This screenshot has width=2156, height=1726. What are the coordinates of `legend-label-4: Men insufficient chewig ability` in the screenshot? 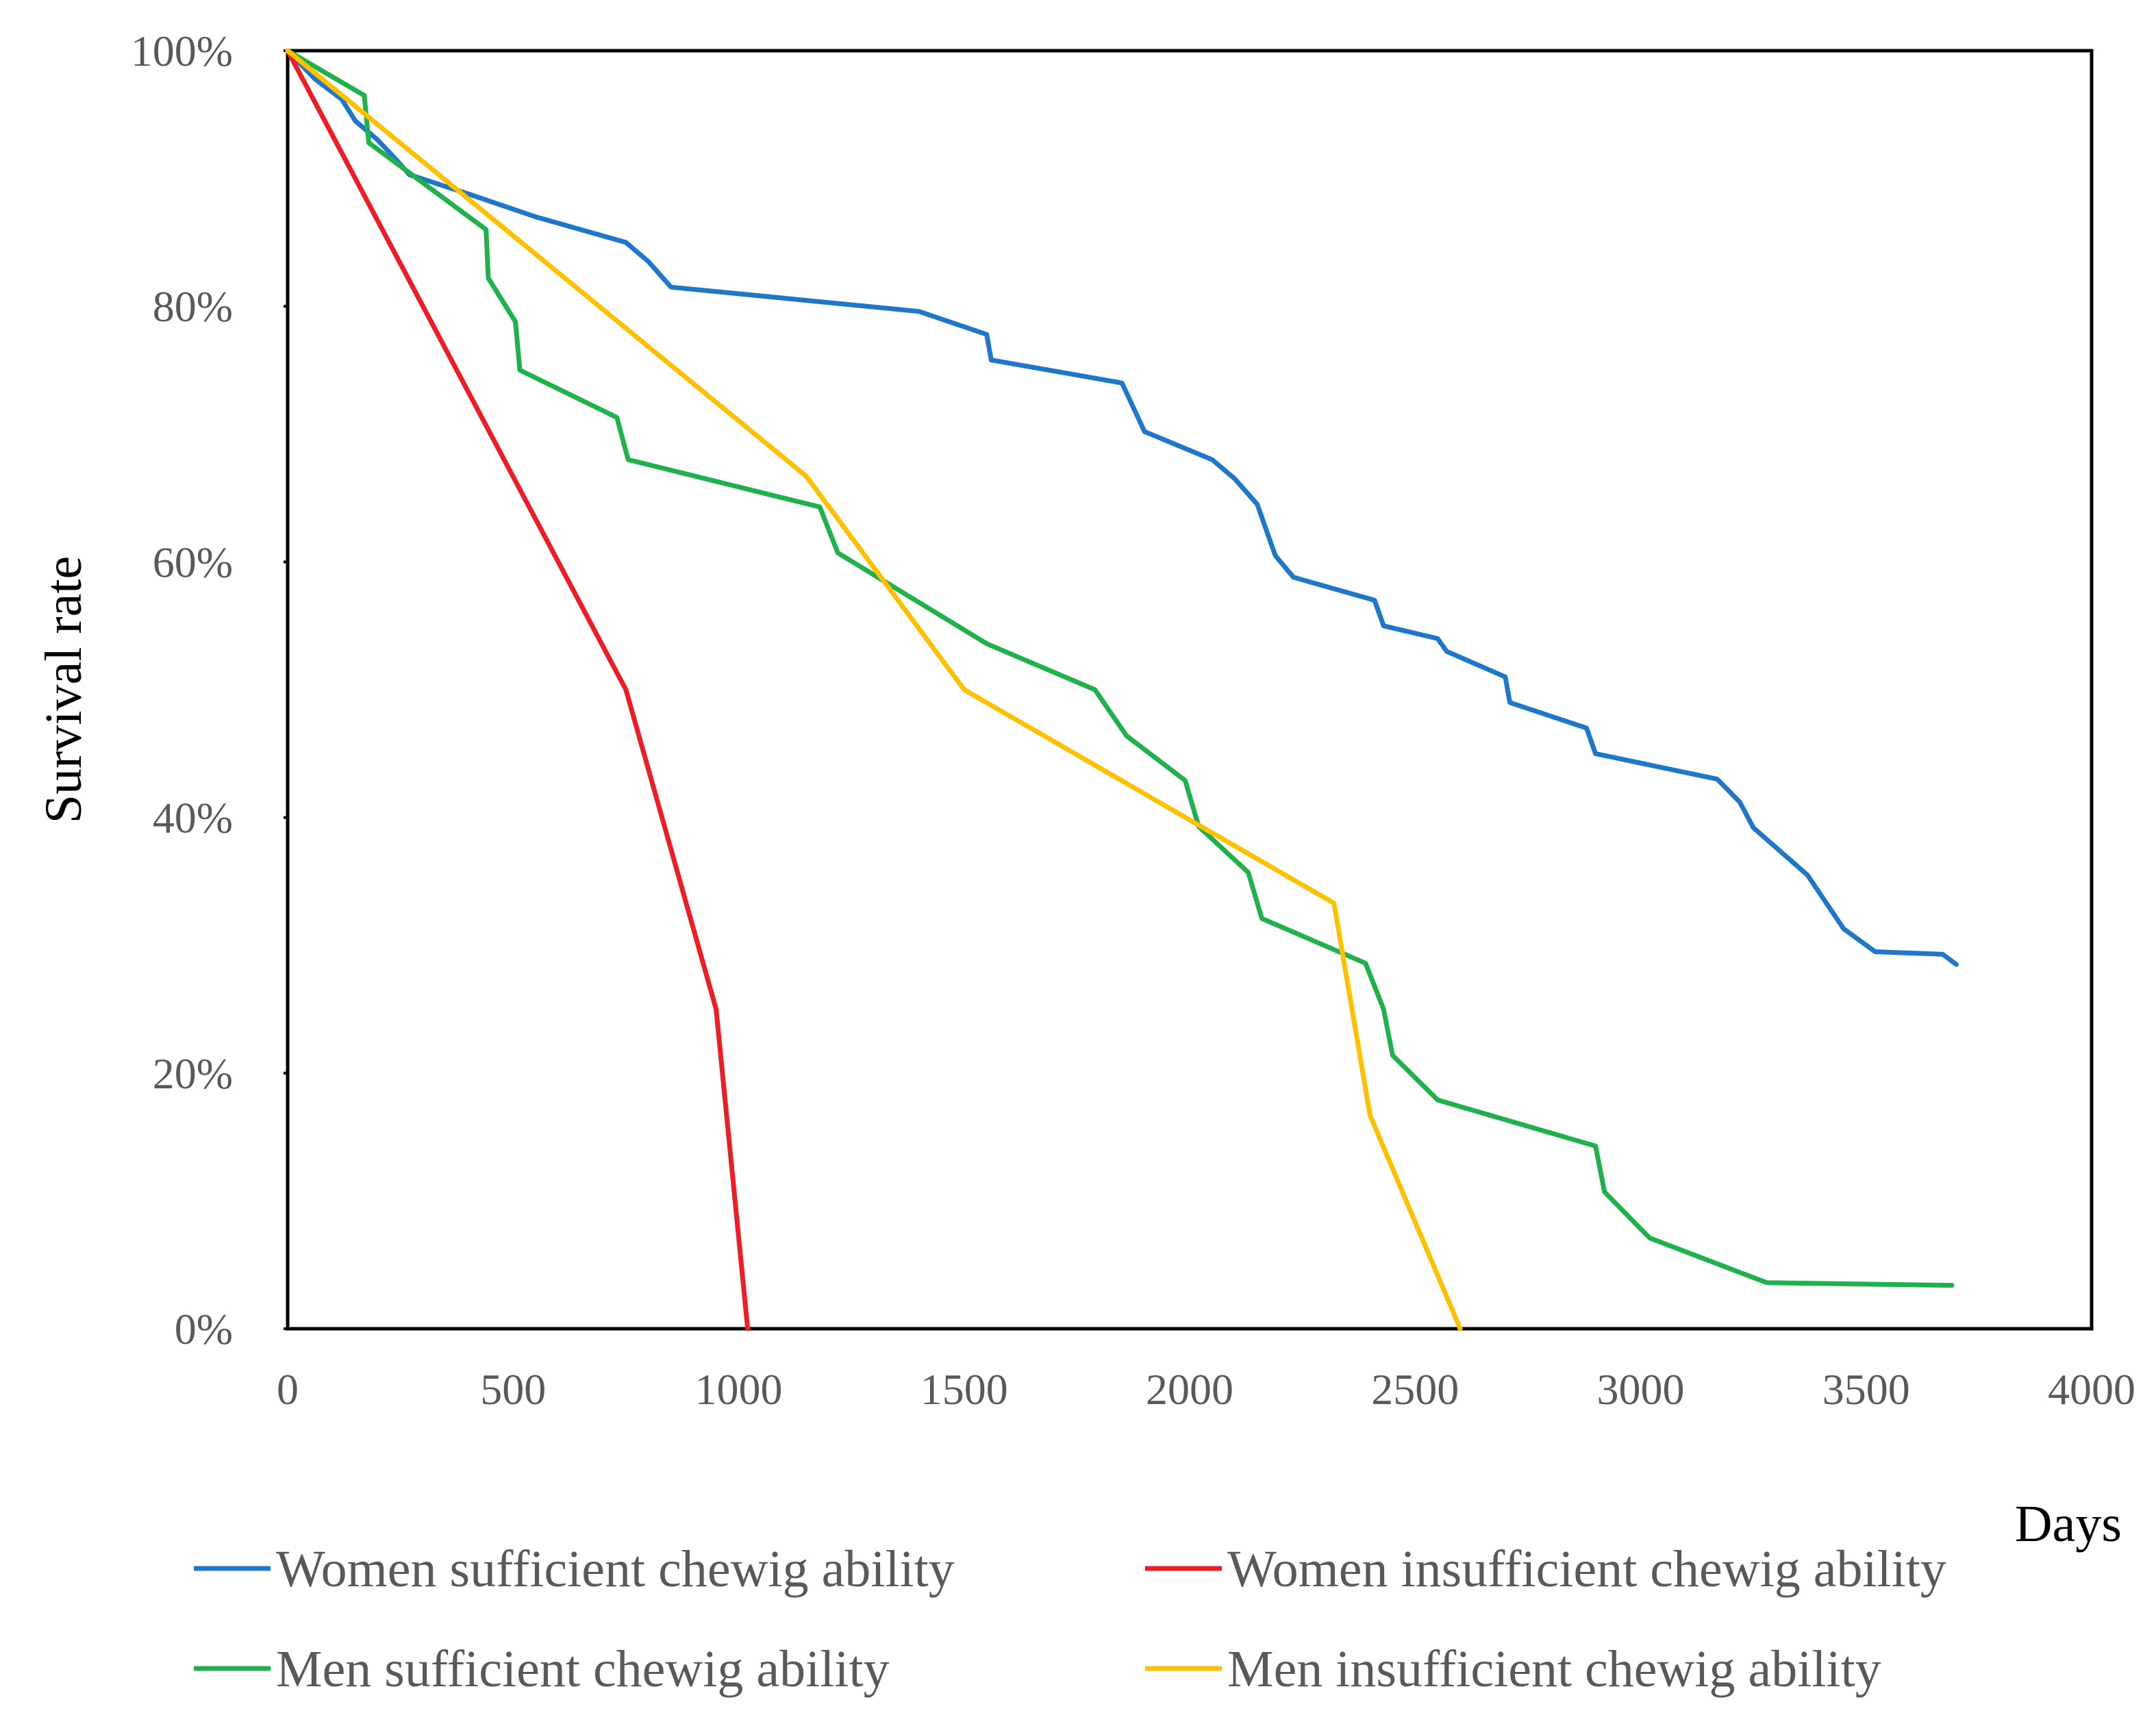 It's located at (1554, 1669).